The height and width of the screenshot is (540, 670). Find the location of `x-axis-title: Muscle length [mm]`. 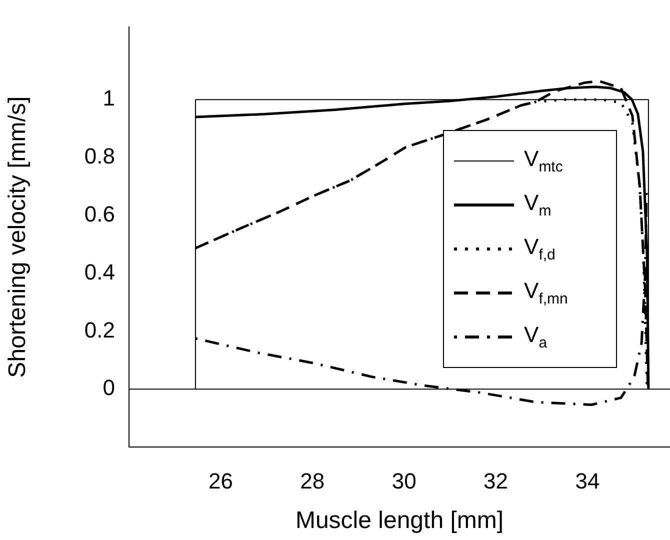

x-axis-title: Muscle length [mm] is located at coordinates (399, 520).